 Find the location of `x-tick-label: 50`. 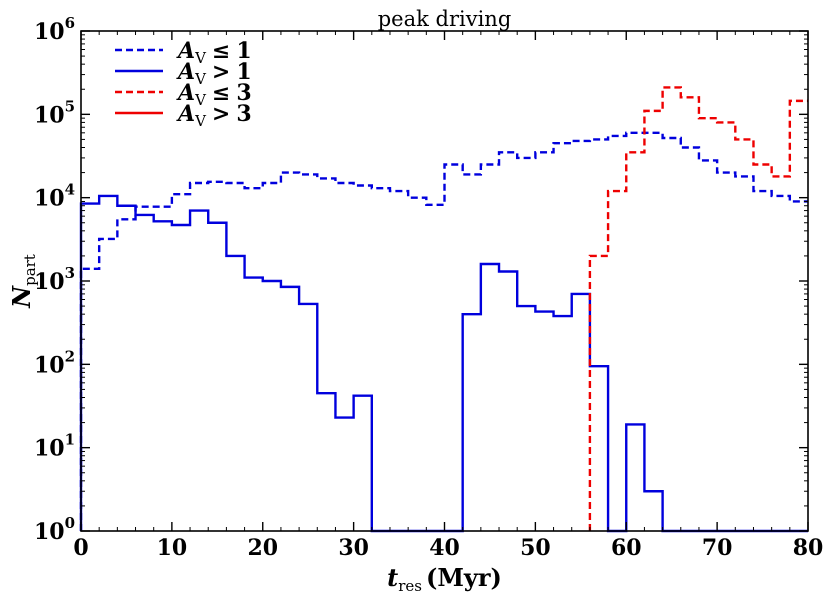

x-tick-label: 50 is located at coordinates (535, 548).